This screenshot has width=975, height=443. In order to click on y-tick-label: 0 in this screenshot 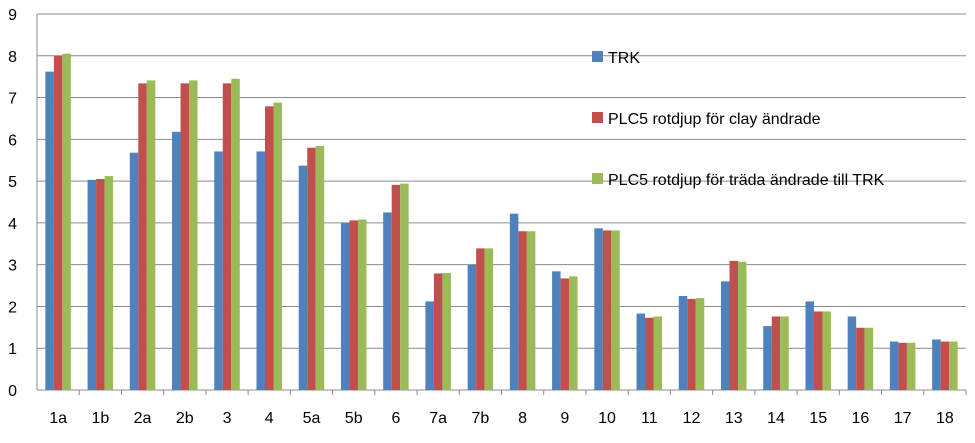, I will do `click(12, 391)`.